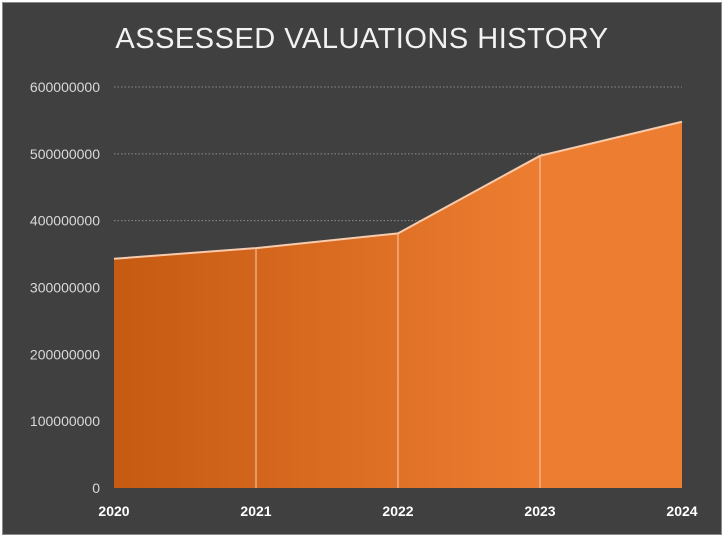  Describe the element at coordinates (362, 39) in the screenshot. I see `chart-title: ASSESSED VALUATIONS HISTORY` at that location.